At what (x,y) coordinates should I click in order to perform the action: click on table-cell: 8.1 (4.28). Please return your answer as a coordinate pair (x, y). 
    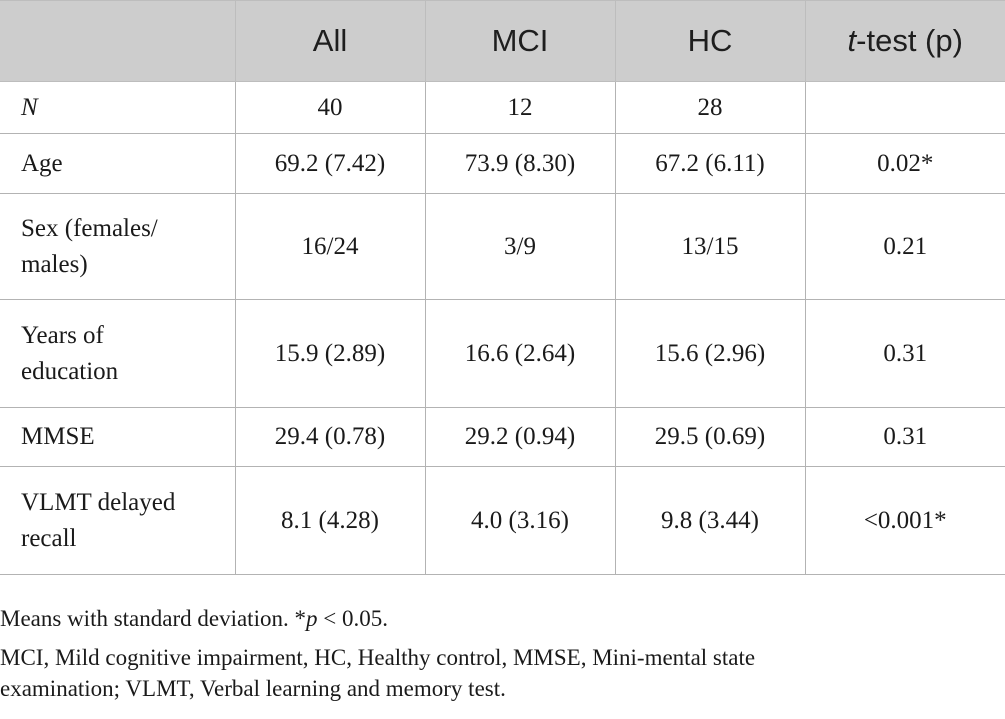
    Looking at the image, I should click on (330, 520).